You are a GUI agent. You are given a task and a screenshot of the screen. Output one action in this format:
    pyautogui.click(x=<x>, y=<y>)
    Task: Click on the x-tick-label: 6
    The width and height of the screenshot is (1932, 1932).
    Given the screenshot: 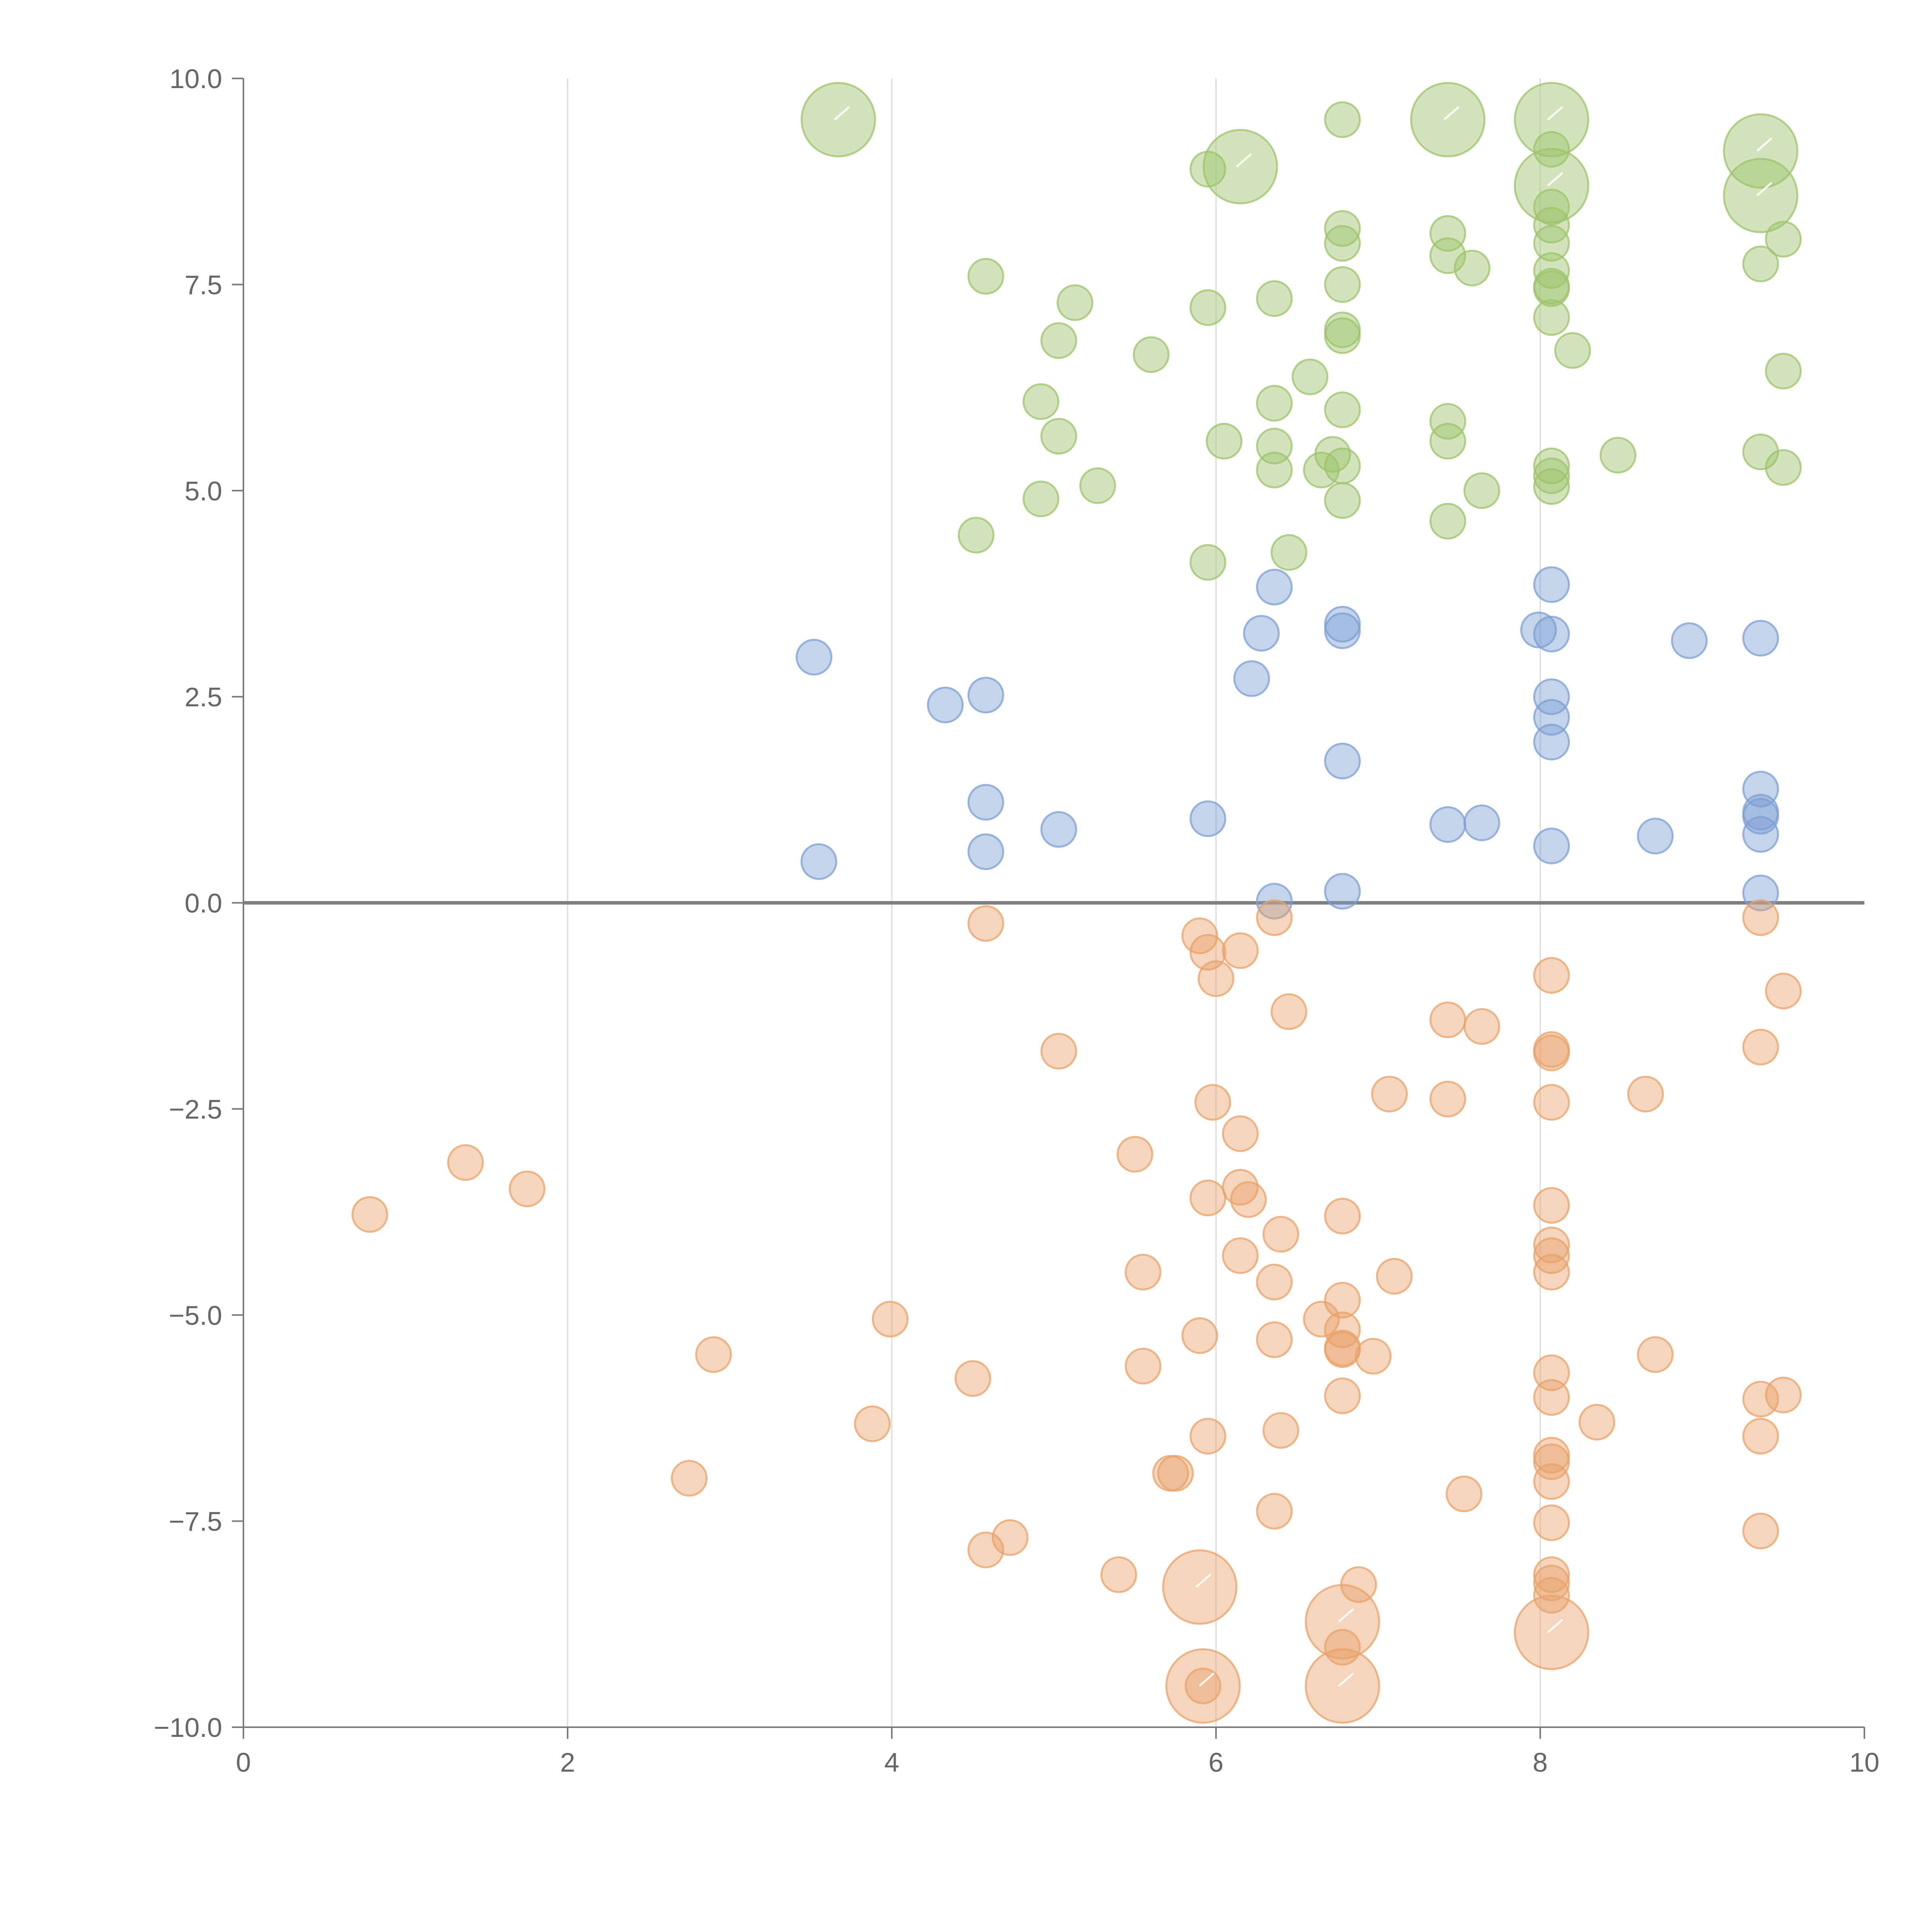 What is the action you would take?
    pyautogui.click(x=1217, y=1762)
    